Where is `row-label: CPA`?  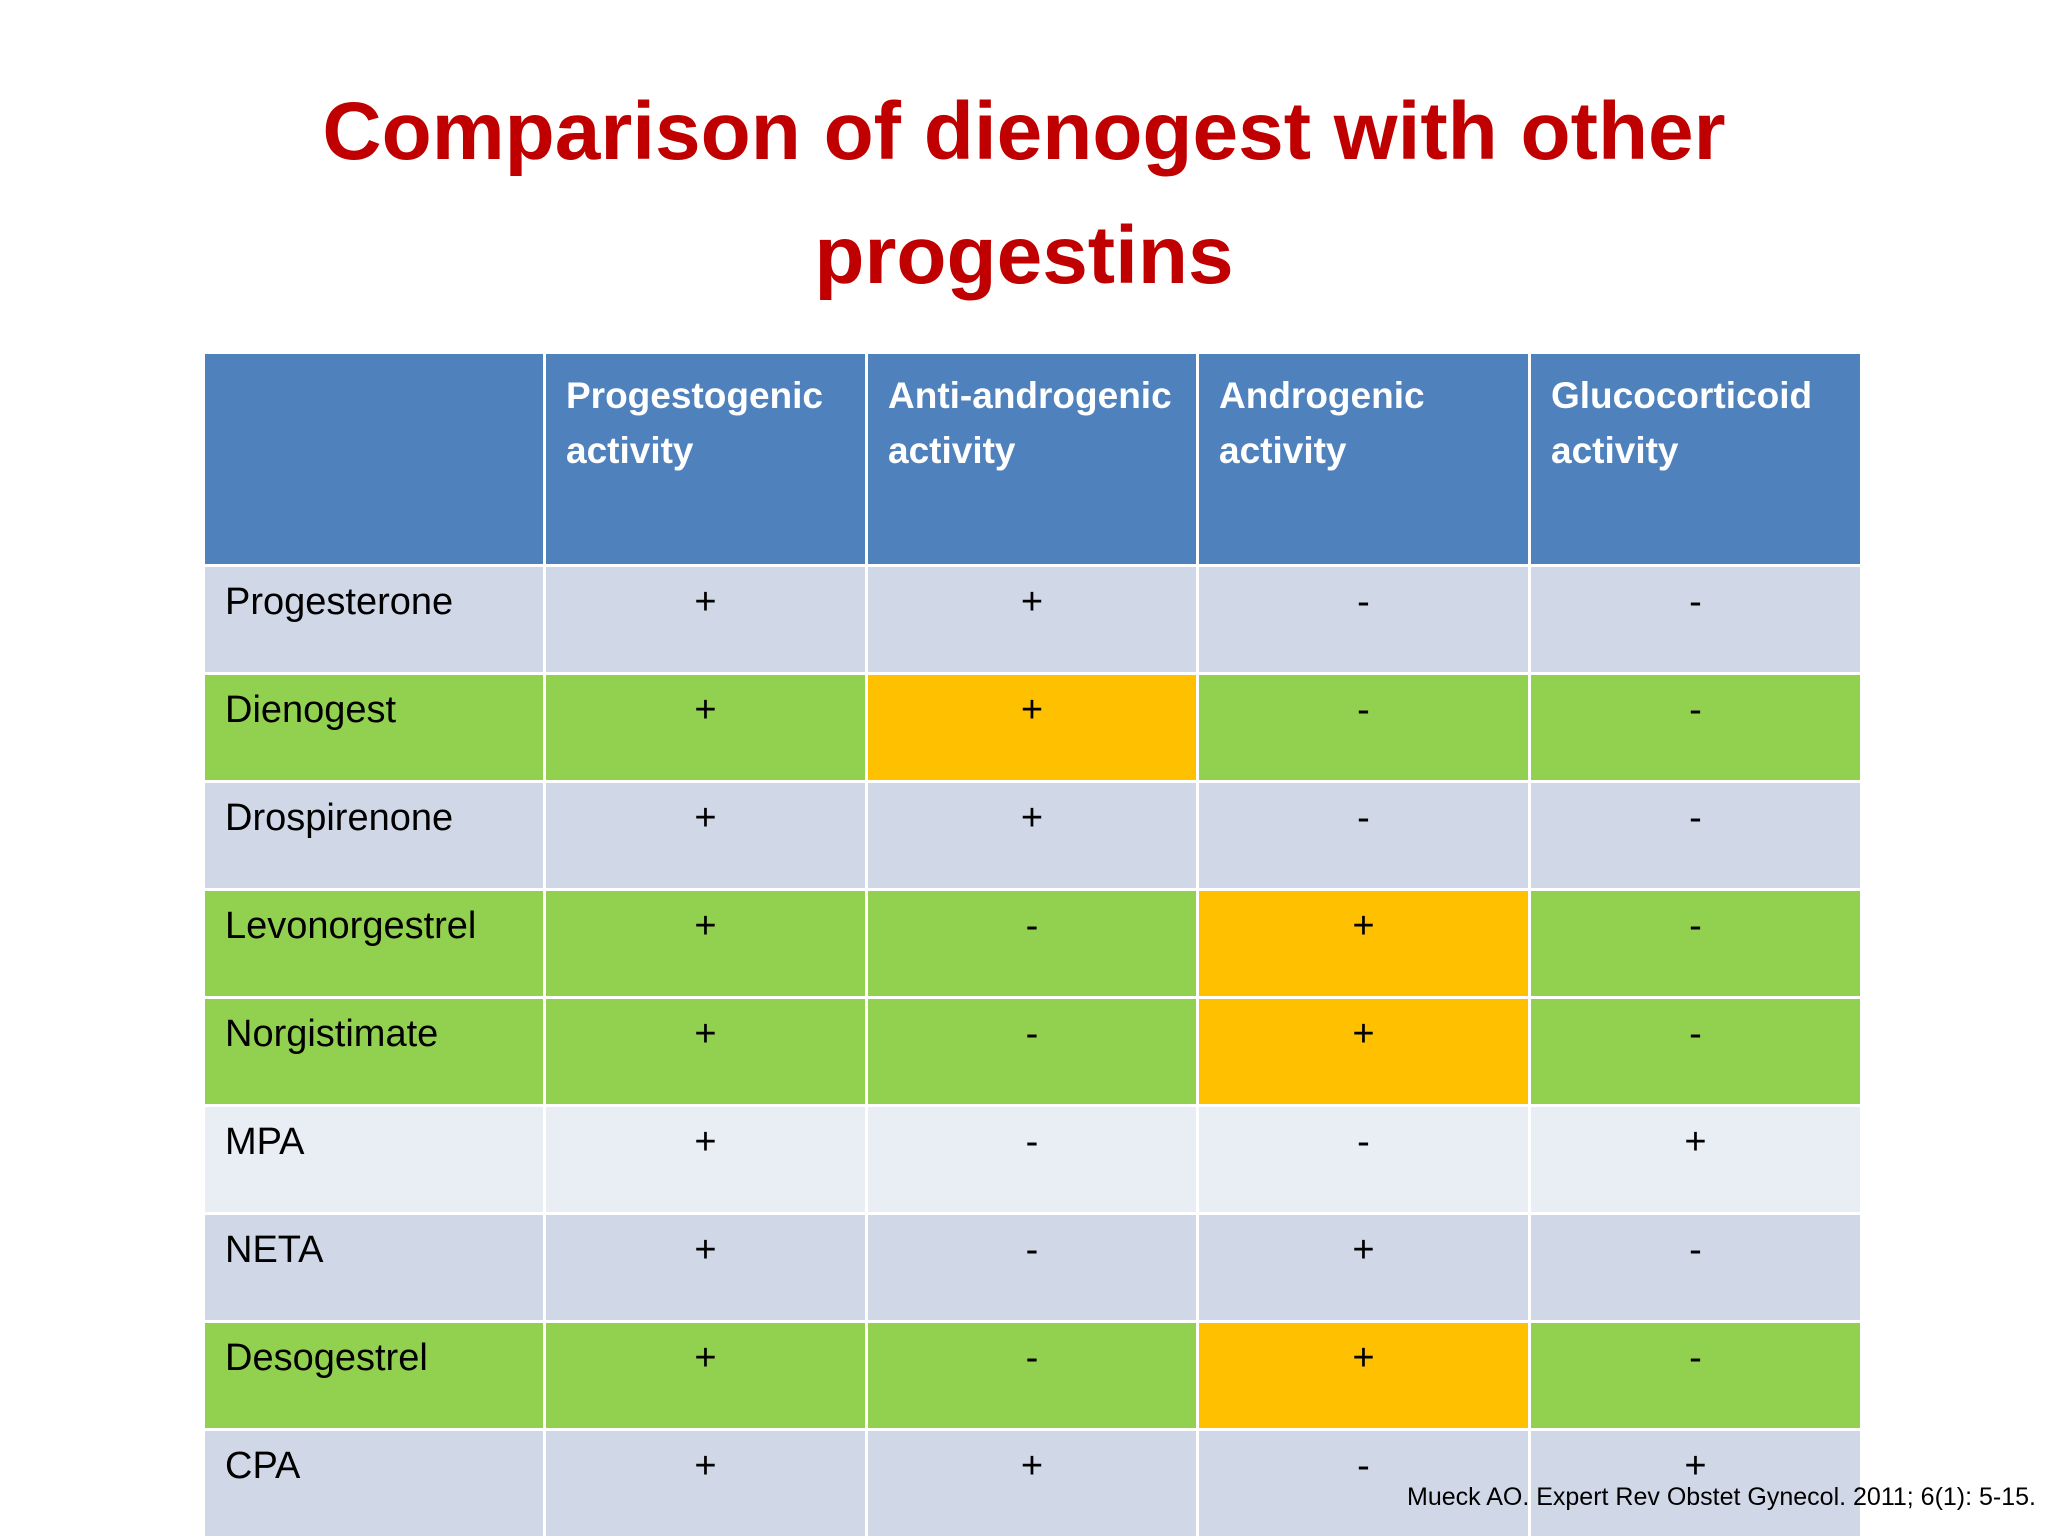
row-label: CPA is located at coordinates (374, 1483).